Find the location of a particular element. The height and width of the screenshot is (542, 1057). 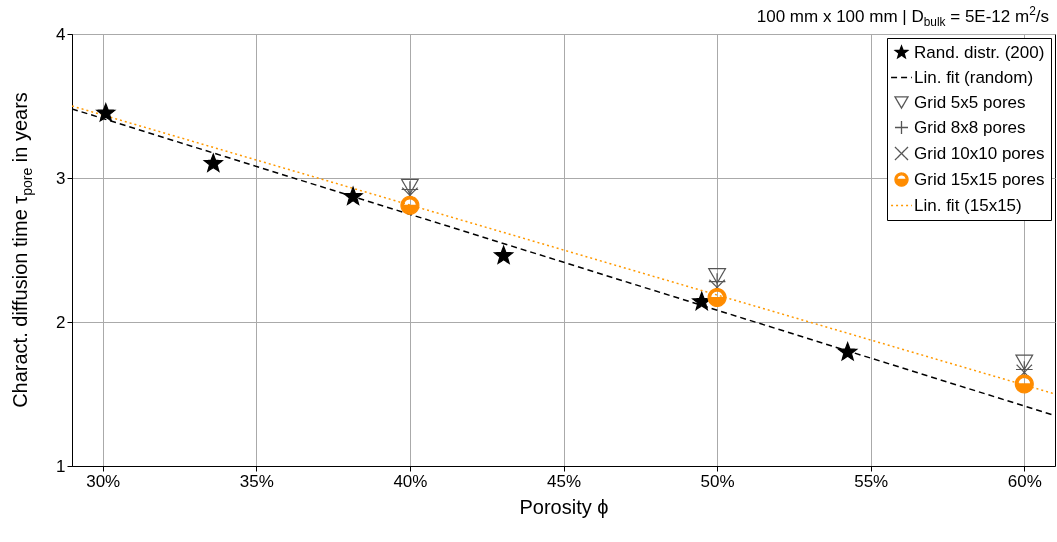

x-axis-title: Porosity ϕ is located at coordinates (564, 506).